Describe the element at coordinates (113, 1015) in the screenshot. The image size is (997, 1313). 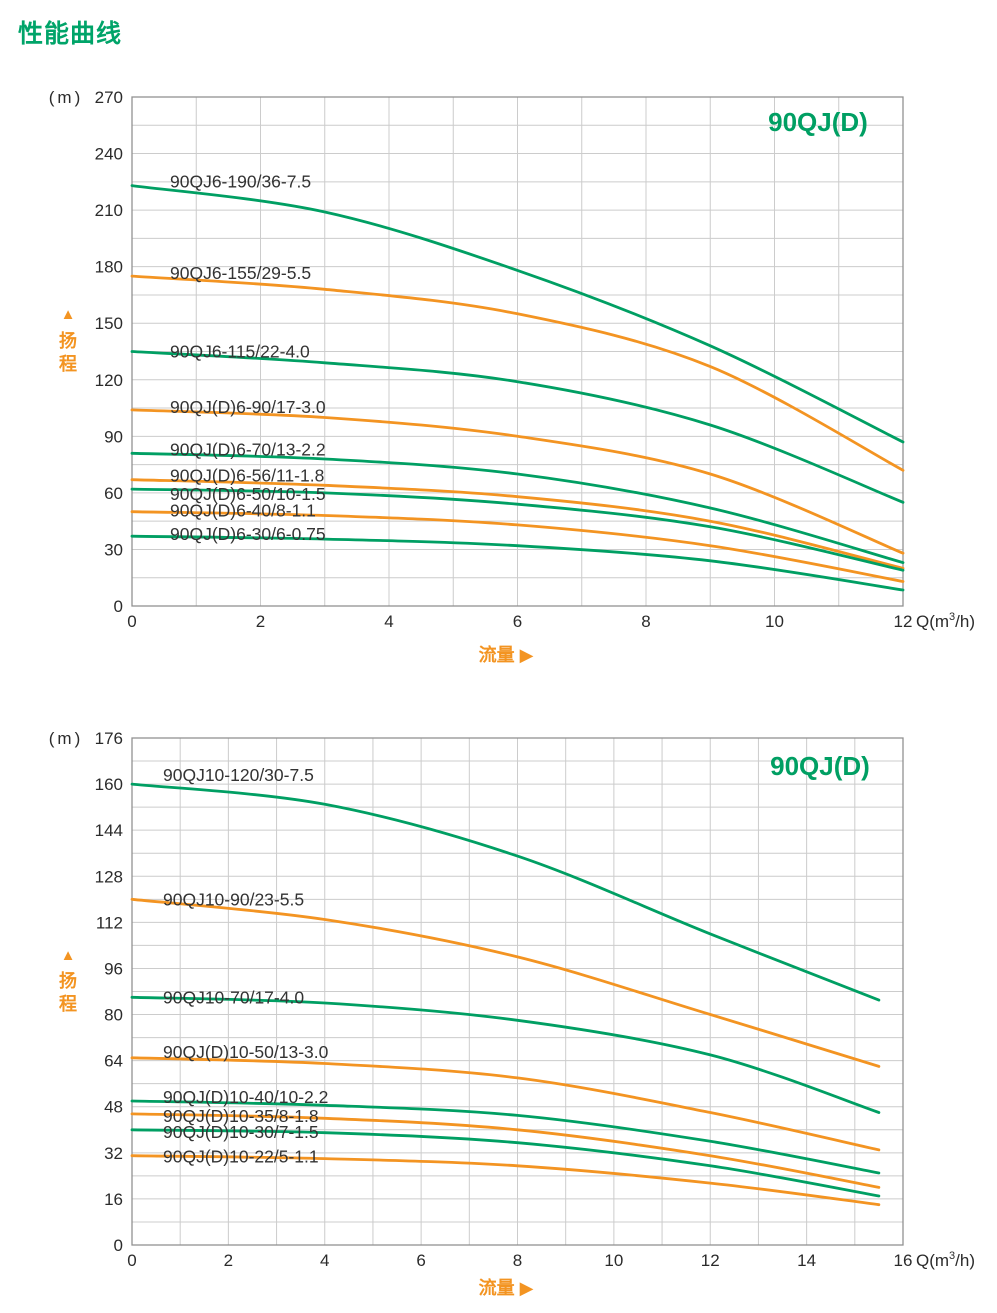
I see `y-tick-label: 80` at that location.